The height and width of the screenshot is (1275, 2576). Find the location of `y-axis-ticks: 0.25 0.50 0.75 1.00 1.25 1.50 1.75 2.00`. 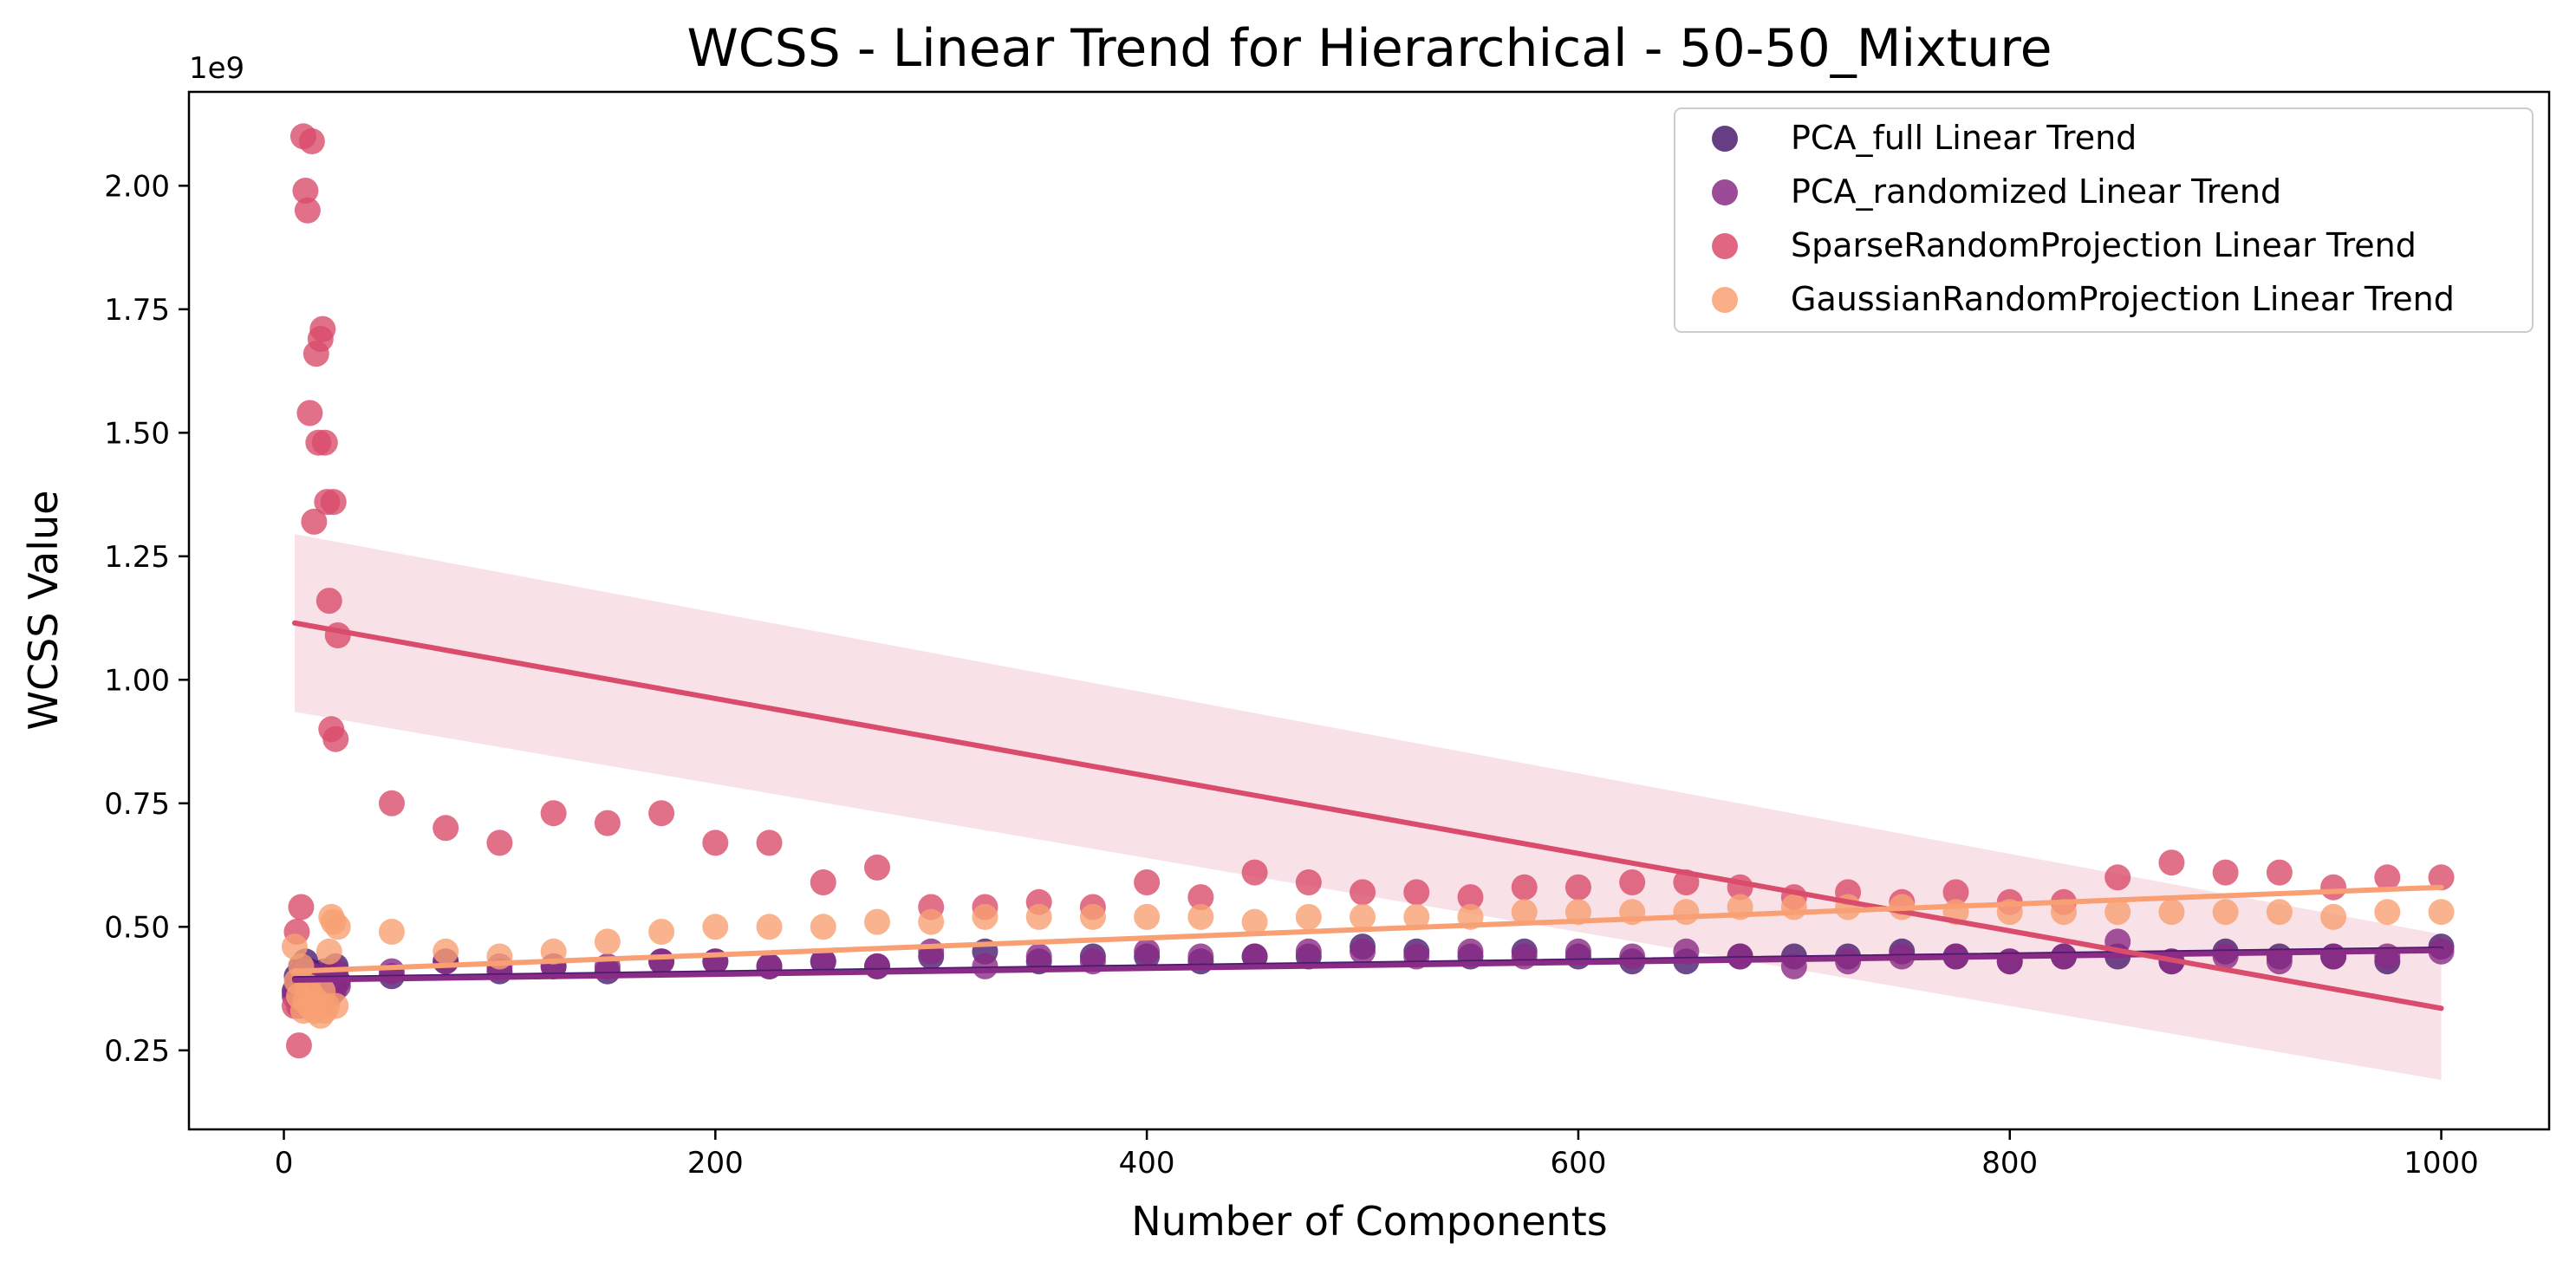

y-axis-ticks: 0.25 0.50 0.75 1.00 1.25 1.50 1.75 2.00 is located at coordinates (146, 619).